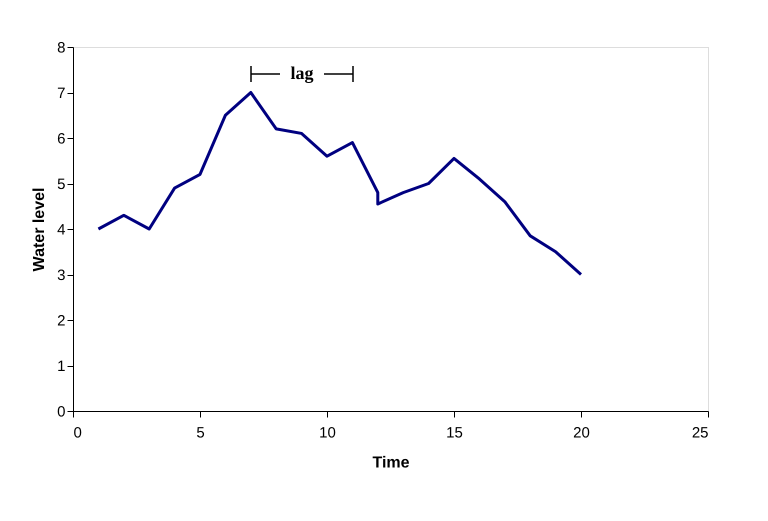 The height and width of the screenshot is (521, 768). I want to click on y-tick-label: 5, so click(61, 184).